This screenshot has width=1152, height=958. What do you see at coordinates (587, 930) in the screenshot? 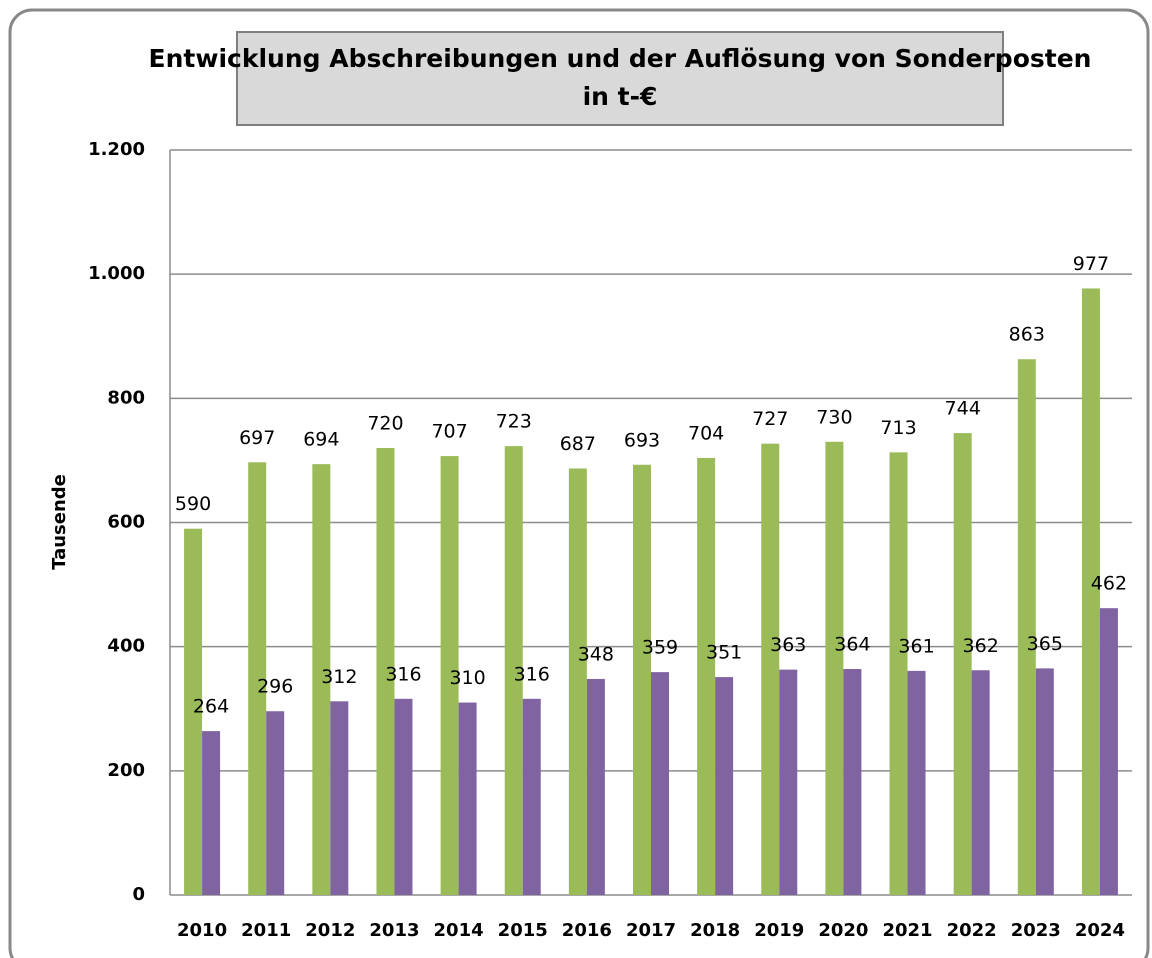
I see `x-tick-label: 2016` at bounding box center [587, 930].